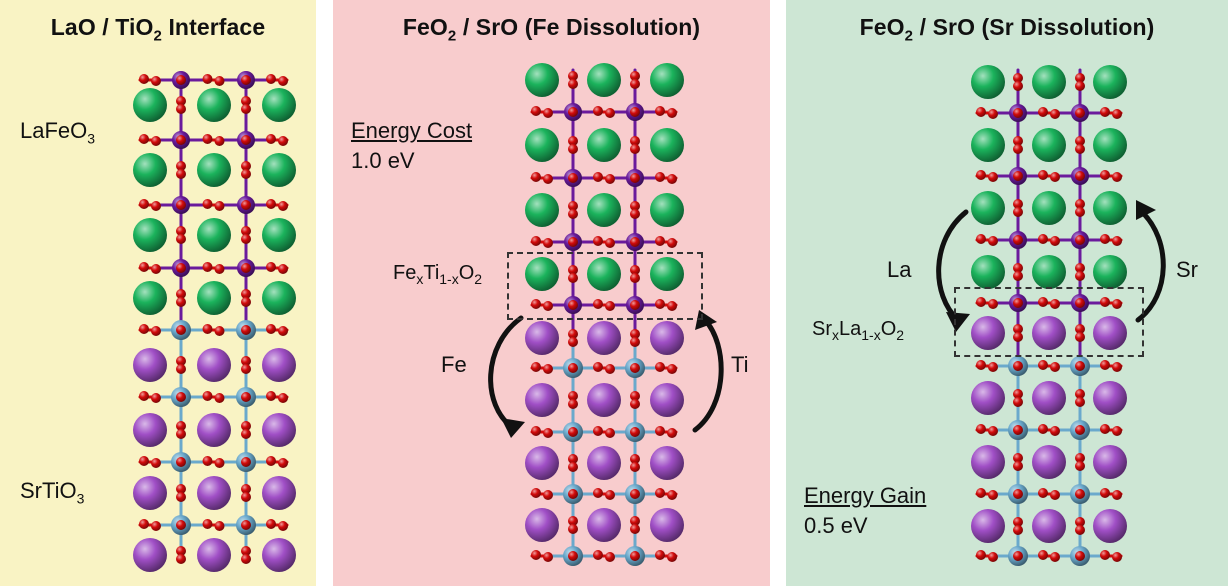  I want to click on sr-arrow-head, so click(1146, 210).